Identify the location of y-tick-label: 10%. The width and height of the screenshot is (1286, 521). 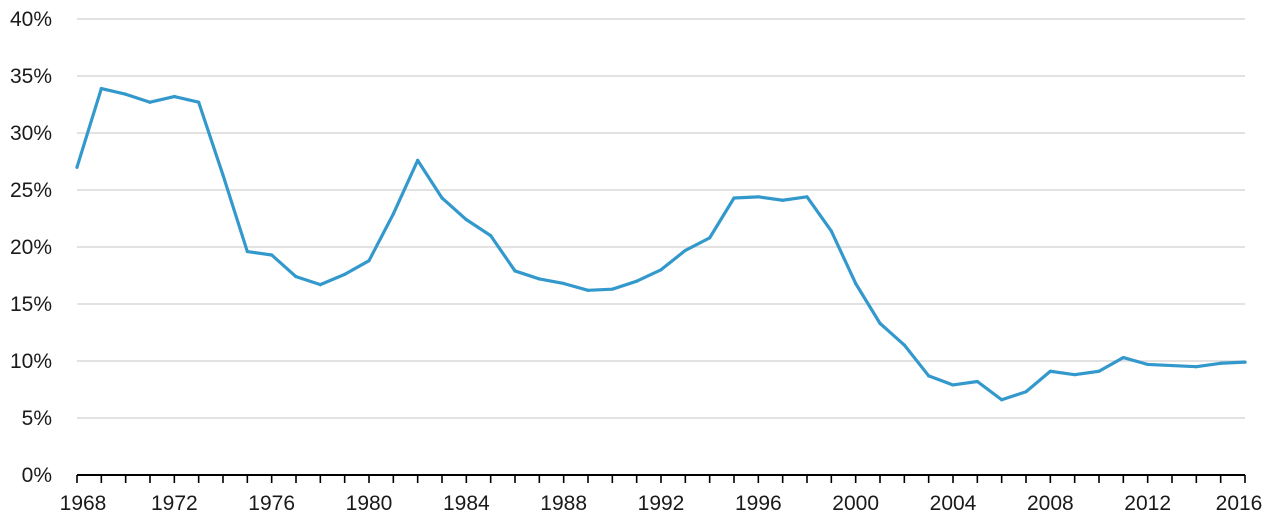
(31, 361).